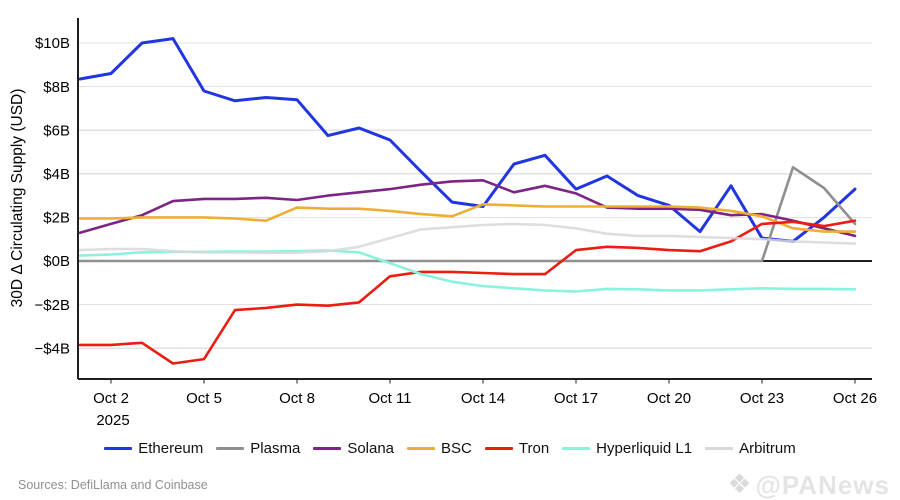 The height and width of the screenshot is (500, 900). I want to click on x-tick-label: Oct 8, so click(297, 398).